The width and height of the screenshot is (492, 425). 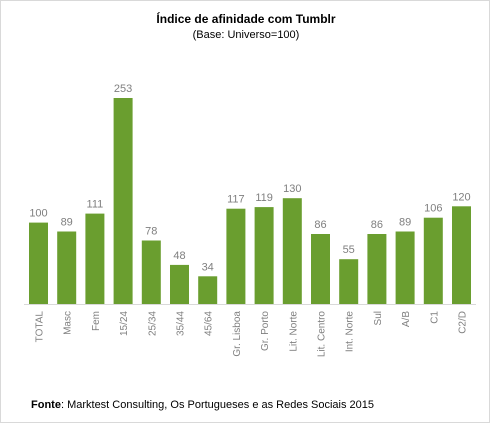 I want to click on category-label-7: Gr. Lisboa, so click(x=237, y=334).